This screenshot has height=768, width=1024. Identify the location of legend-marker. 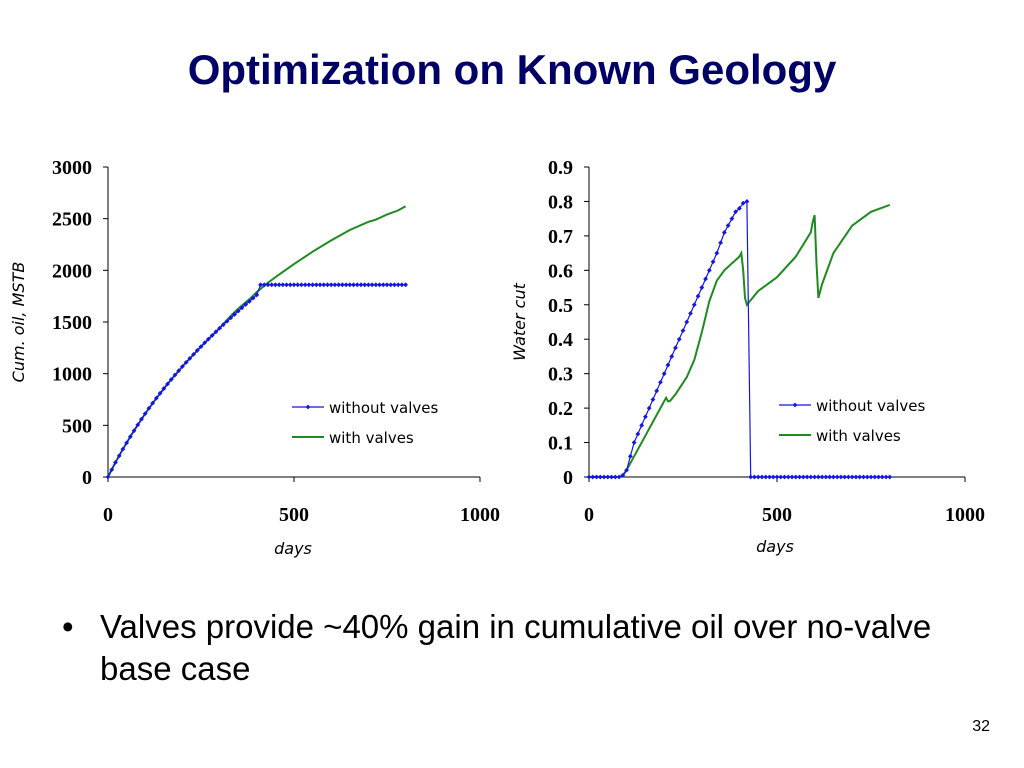
(308, 407).